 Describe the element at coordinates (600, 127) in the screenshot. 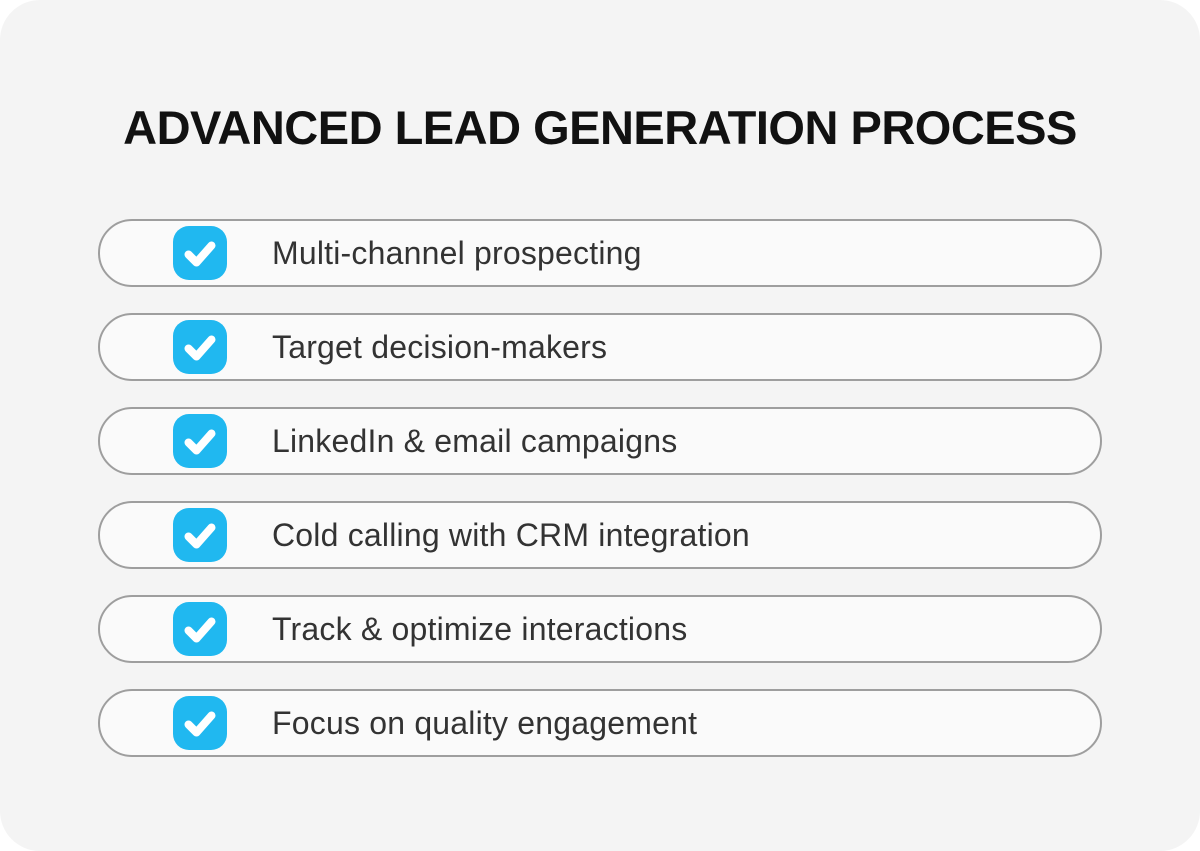

I see `page-title: ADVANCED LEAD GENERATION PROCESS` at that location.